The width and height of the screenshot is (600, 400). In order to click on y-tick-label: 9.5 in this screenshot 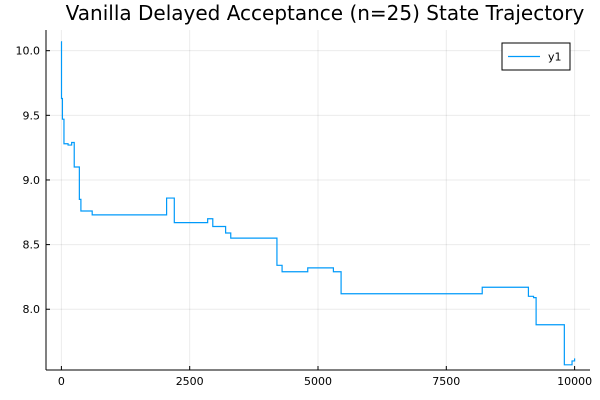, I will do `click(32, 115)`.